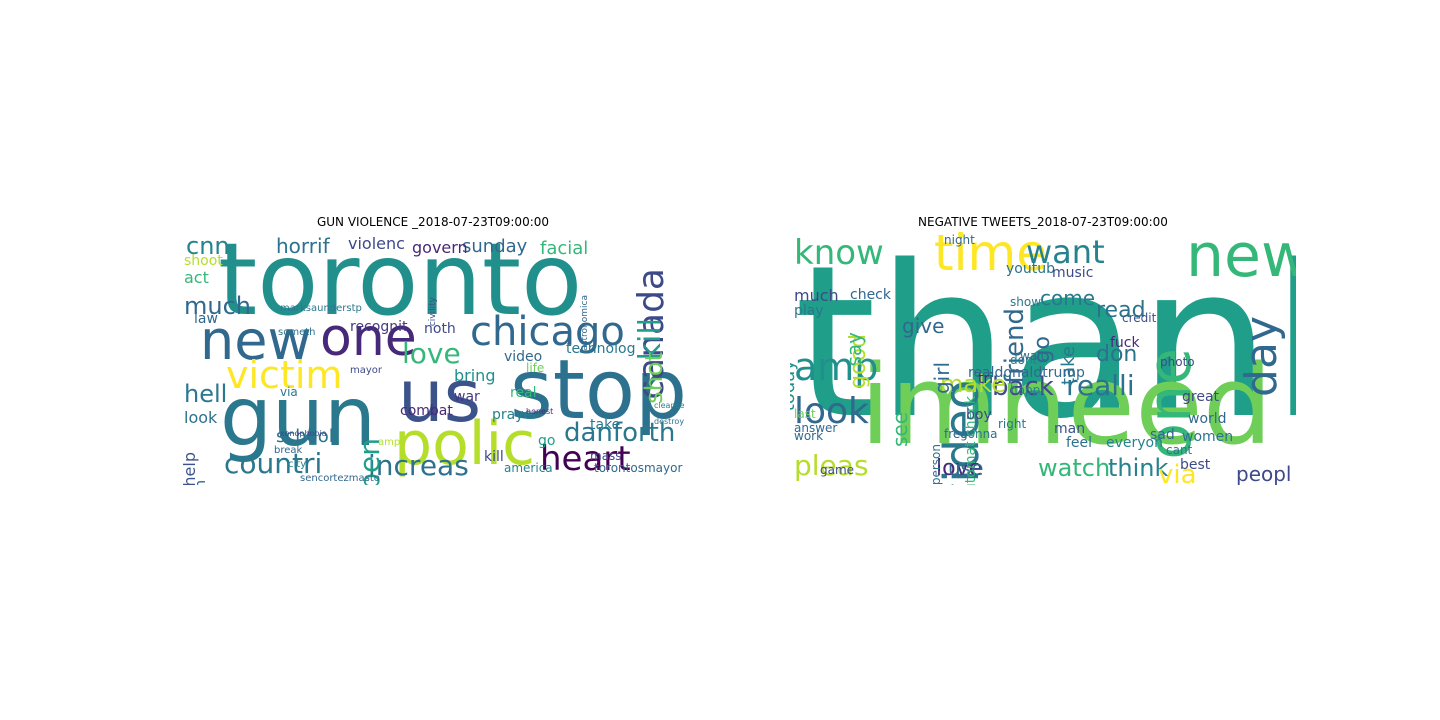  Describe the element at coordinates (494, 457) in the screenshot. I see `cloud-word: kill` at that location.